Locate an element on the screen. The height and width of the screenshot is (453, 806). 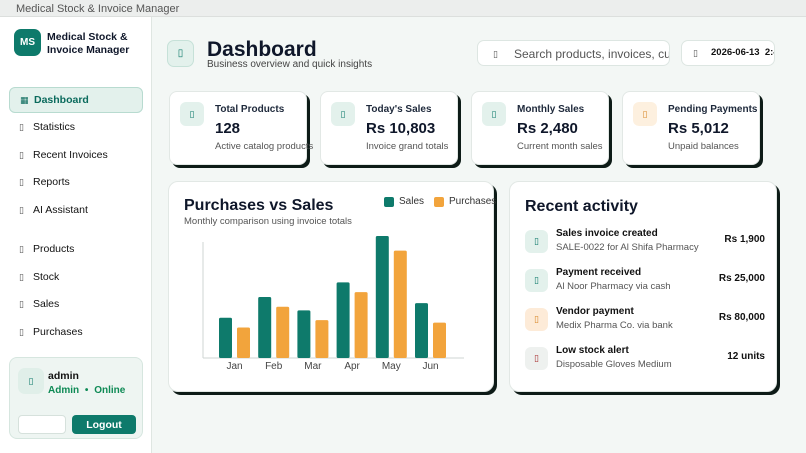
brand-logo: MS is located at coordinates (27, 42).